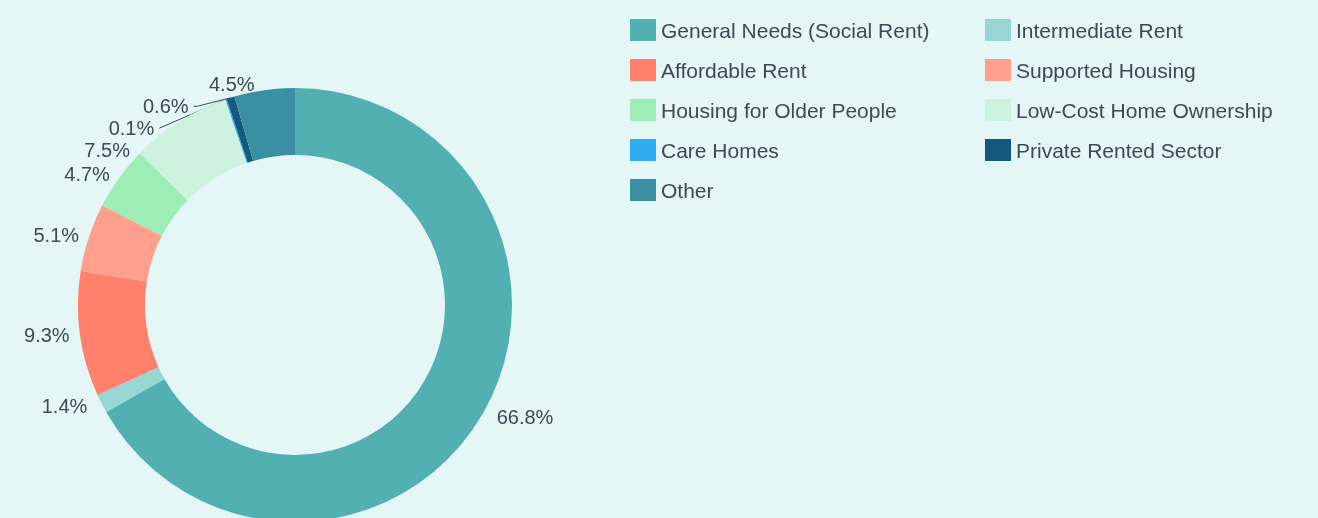 This screenshot has width=1318, height=518. Describe the element at coordinates (1119, 150) in the screenshot. I see `legend-label: Private Rented Sector` at that location.